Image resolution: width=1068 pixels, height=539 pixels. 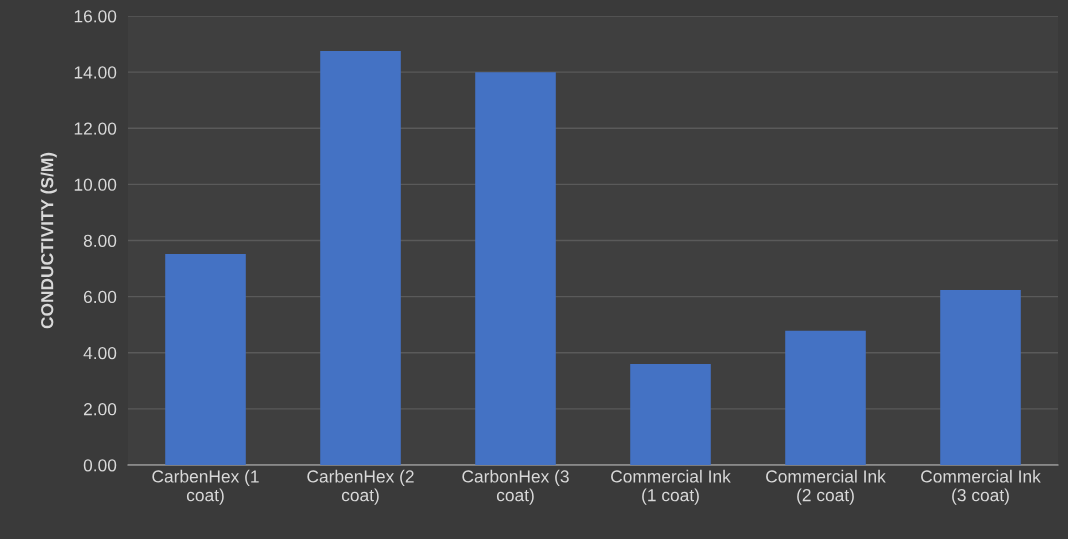 I want to click on x-tick-label: Commercial Ink (3 coat), so click(x=981, y=487).